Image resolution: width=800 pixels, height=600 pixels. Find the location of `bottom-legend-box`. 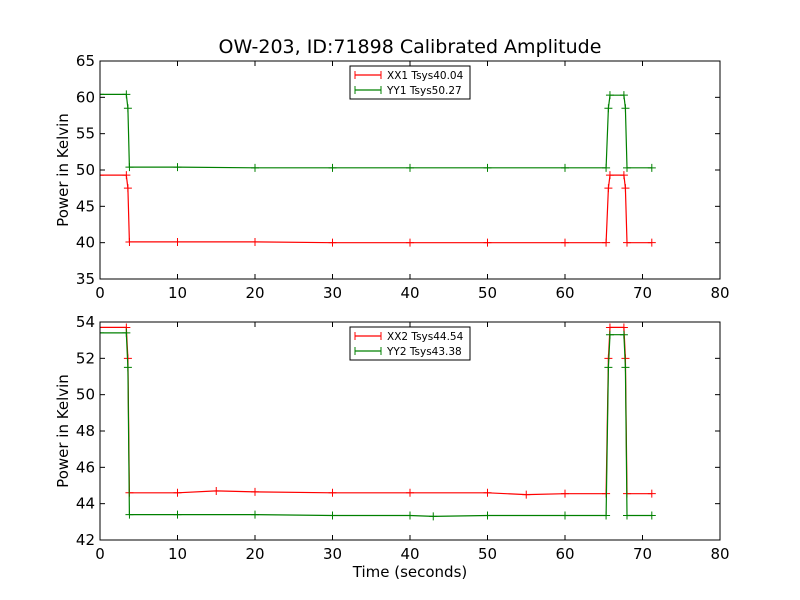

bottom-legend-box is located at coordinates (410, 343).